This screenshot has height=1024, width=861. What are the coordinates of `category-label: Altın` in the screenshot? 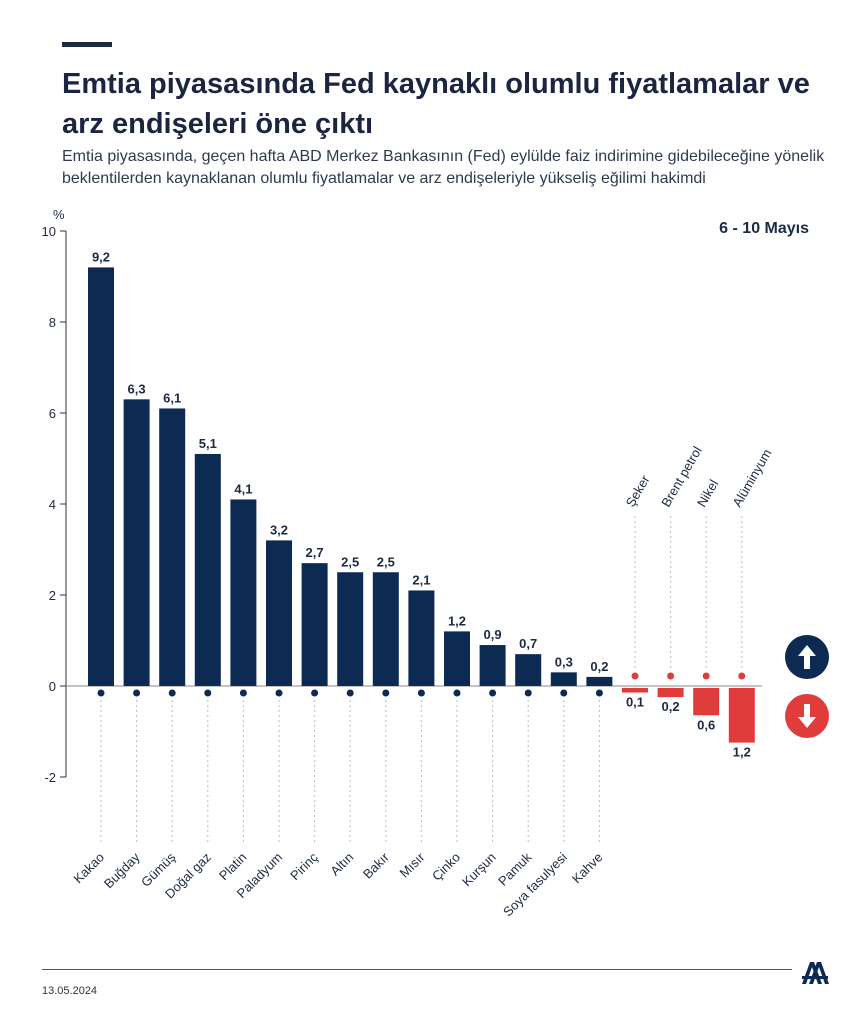 It's located at (341, 864).